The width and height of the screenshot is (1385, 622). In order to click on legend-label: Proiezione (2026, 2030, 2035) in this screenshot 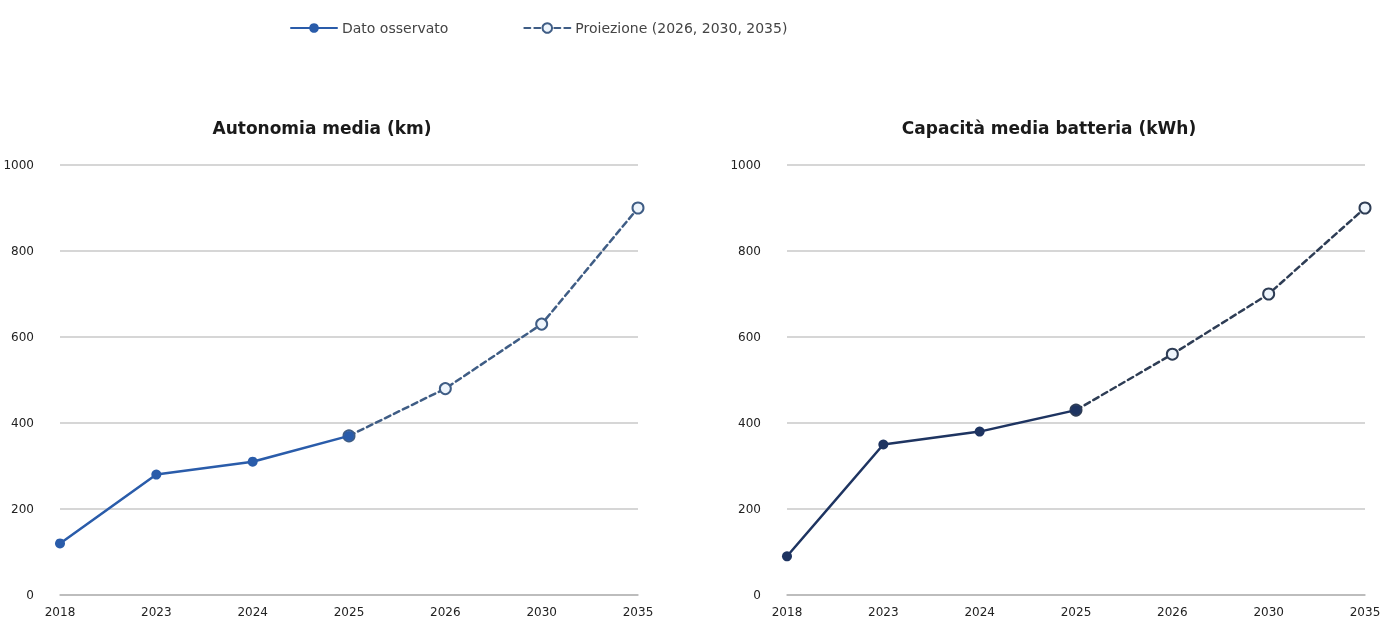, I will do `click(681, 28)`.